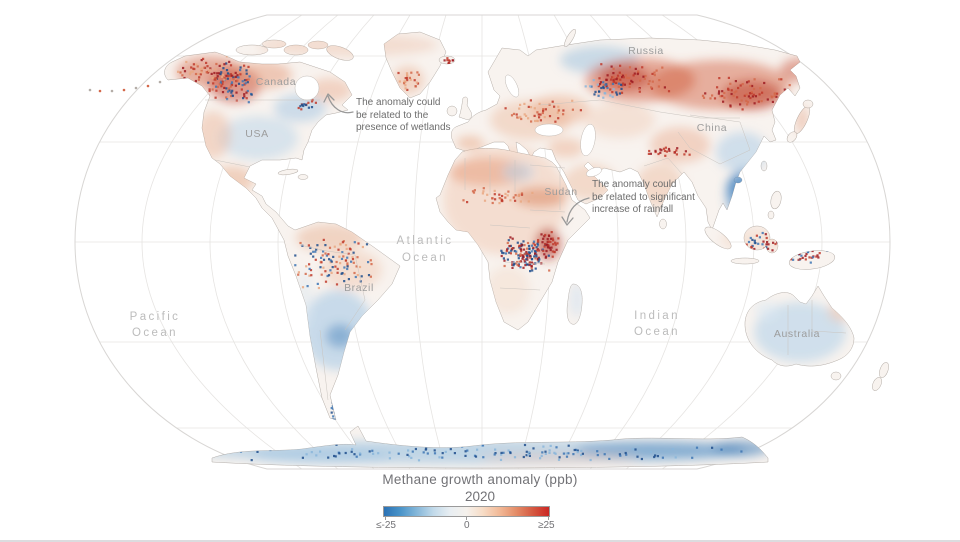  What do you see at coordinates (125, 86) in the screenshot?
I see `aleutian-islands` at bounding box center [125, 86].